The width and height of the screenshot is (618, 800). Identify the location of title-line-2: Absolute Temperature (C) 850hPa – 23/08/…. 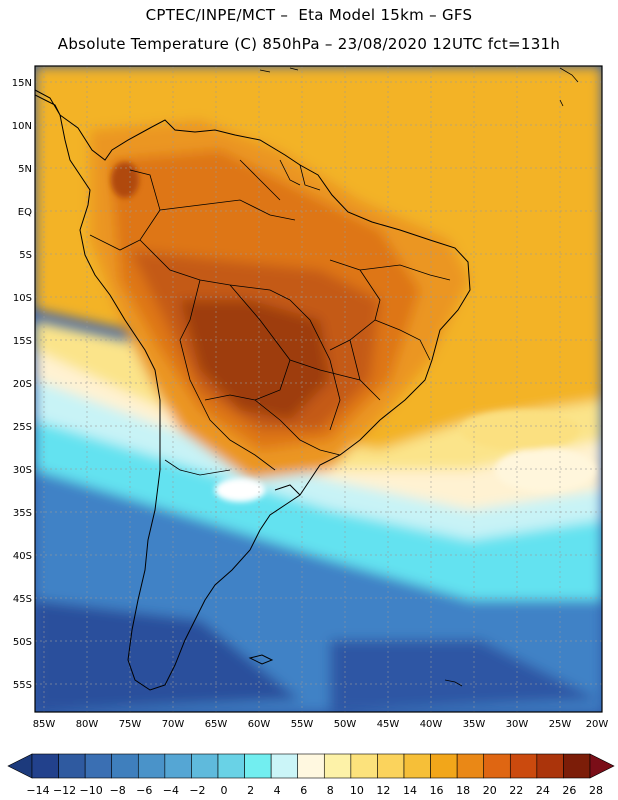
(309, 44).